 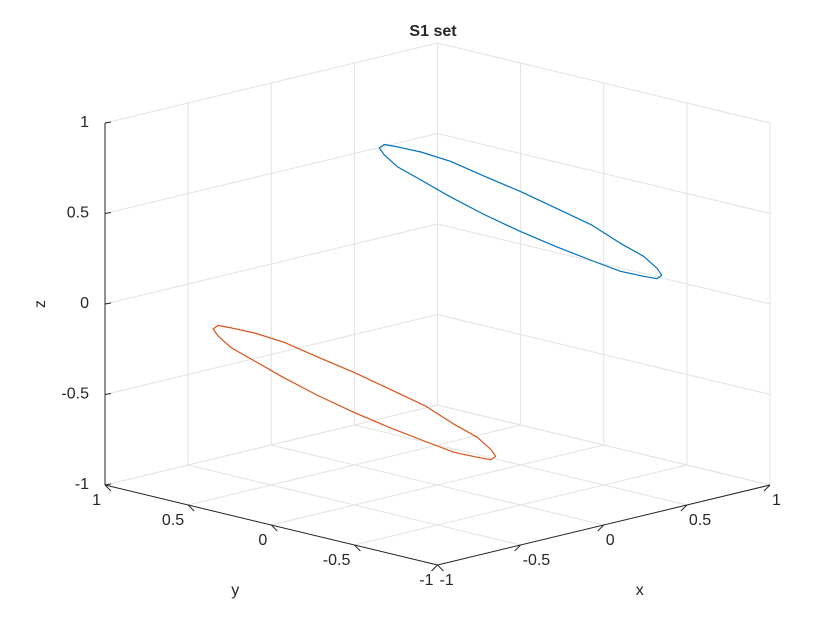 I want to click on y-tick-label: 0.5, so click(x=173, y=520).